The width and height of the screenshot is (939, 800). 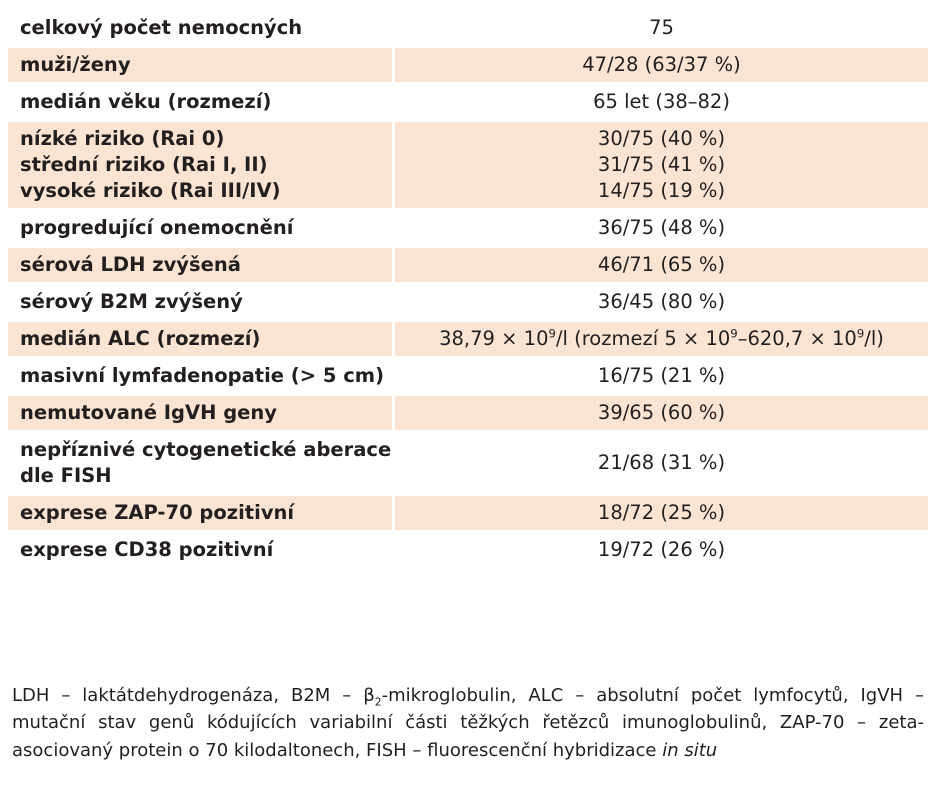 I want to click on table-row: sérová LDH zvýšená 46/71 (65 %), so click(x=468, y=265).